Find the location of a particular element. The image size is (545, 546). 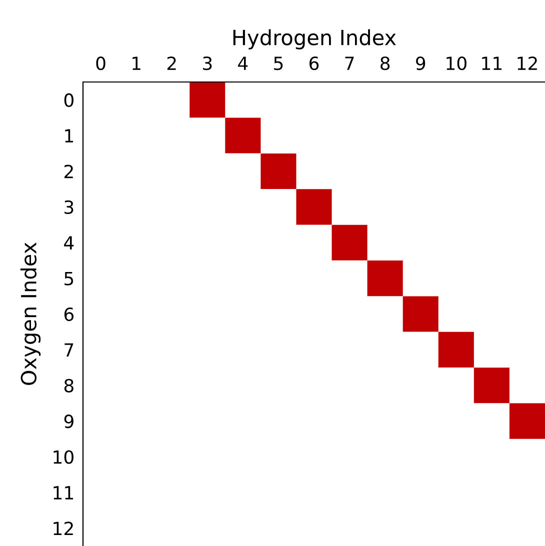

x-tick-label: 0 is located at coordinates (101, 63).